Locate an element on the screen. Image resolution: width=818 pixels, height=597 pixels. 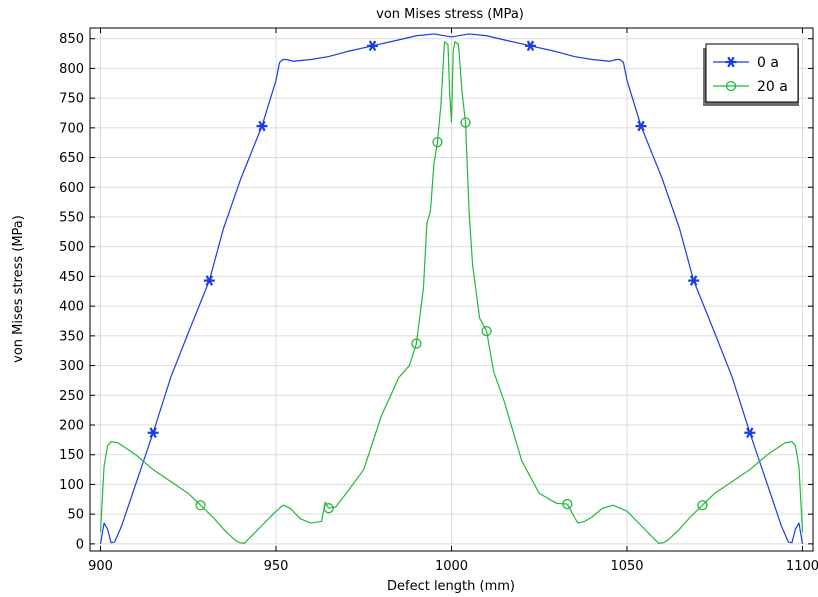
legend-items: 0 a 20 a is located at coordinates (750, 75).